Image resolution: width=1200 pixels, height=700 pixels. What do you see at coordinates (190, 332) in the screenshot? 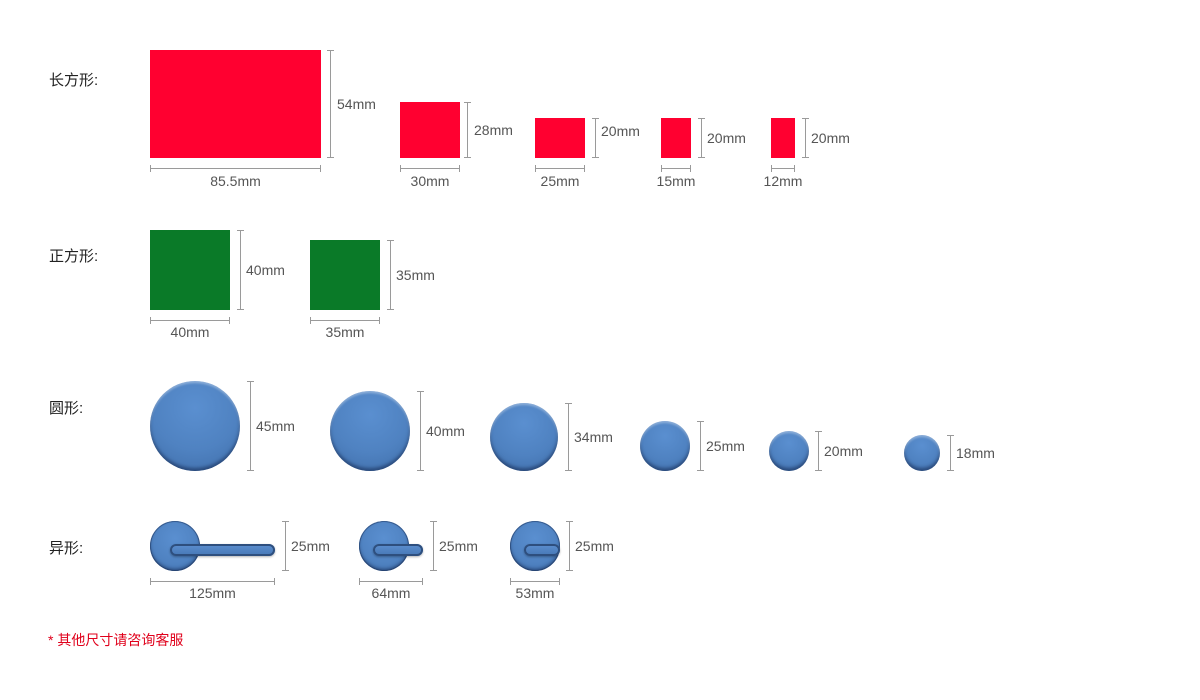
I see `width-label: 40mm` at bounding box center [190, 332].